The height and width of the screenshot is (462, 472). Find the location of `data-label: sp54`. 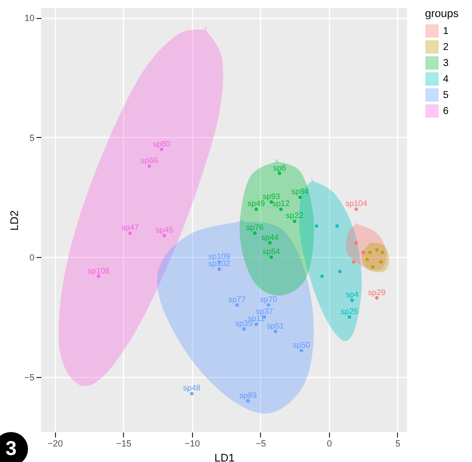

data-label: sp54 is located at coordinates (271, 251).